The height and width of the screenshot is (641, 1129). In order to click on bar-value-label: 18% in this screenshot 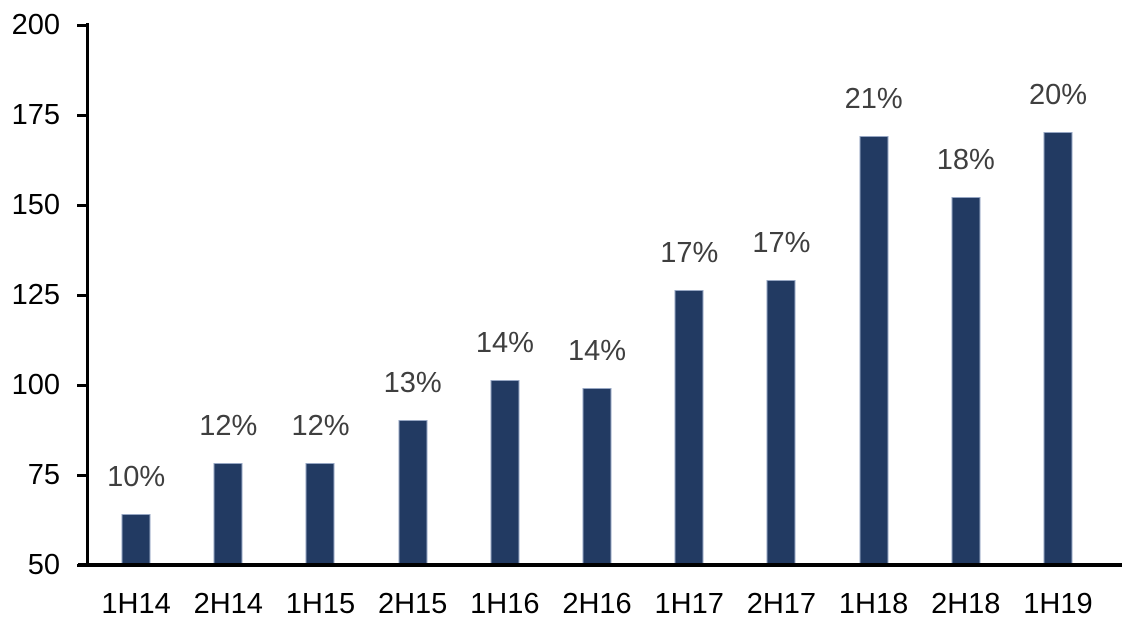, I will do `click(965, 159)`.